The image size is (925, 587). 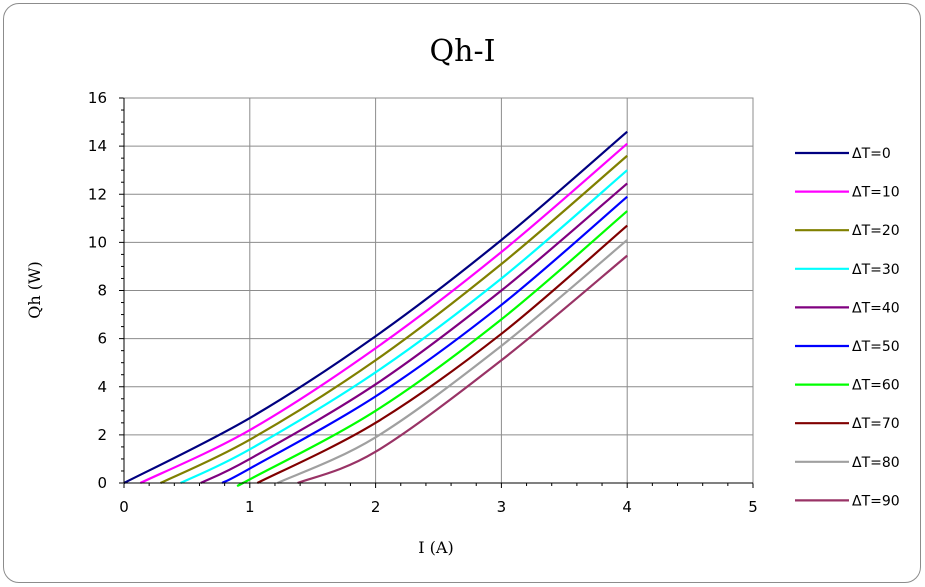 I want to click on y-tick-label: 14, so click(x=97, y=146).